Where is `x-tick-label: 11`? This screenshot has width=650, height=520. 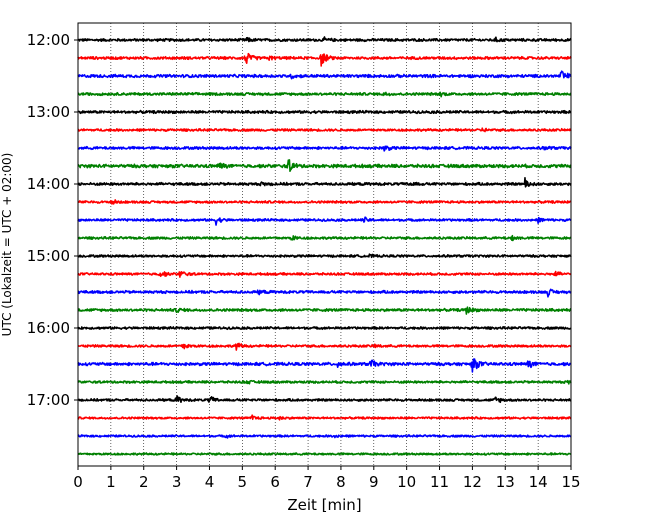
x-tick-label: 11 is located at coordinates (439, 482).